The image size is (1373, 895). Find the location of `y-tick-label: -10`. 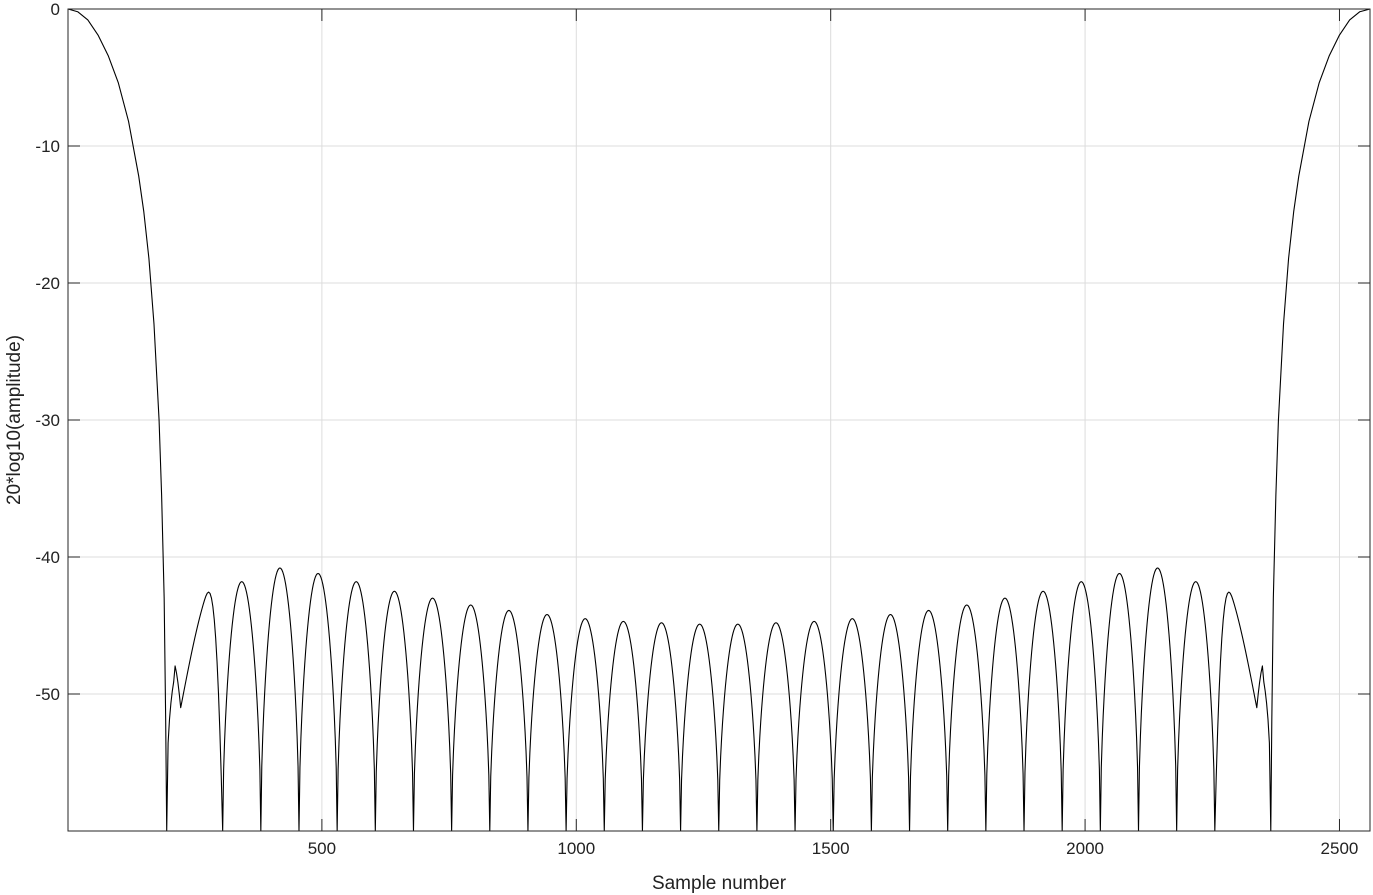

y-tick-label: -10 is located at coordinates (47, 146).